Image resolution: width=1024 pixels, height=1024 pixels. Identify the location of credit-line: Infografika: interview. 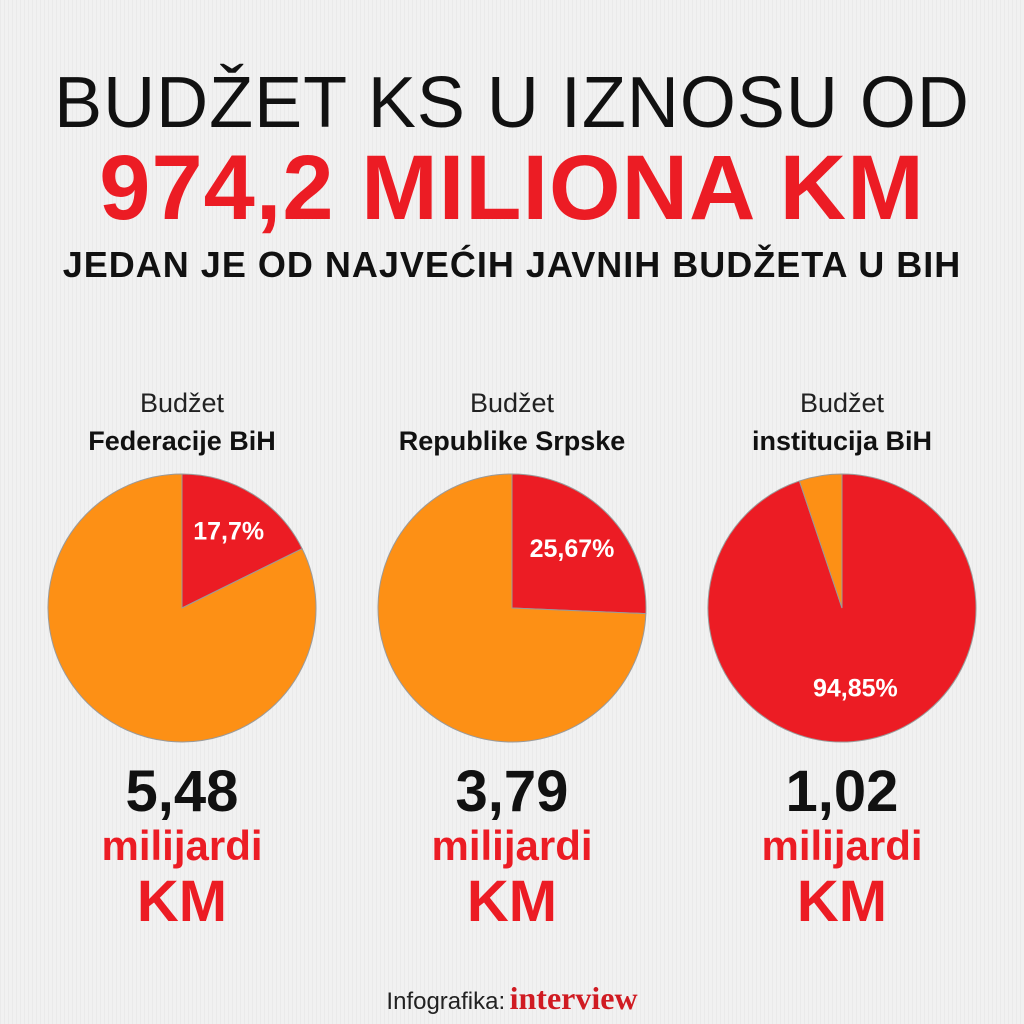
(512, 998).